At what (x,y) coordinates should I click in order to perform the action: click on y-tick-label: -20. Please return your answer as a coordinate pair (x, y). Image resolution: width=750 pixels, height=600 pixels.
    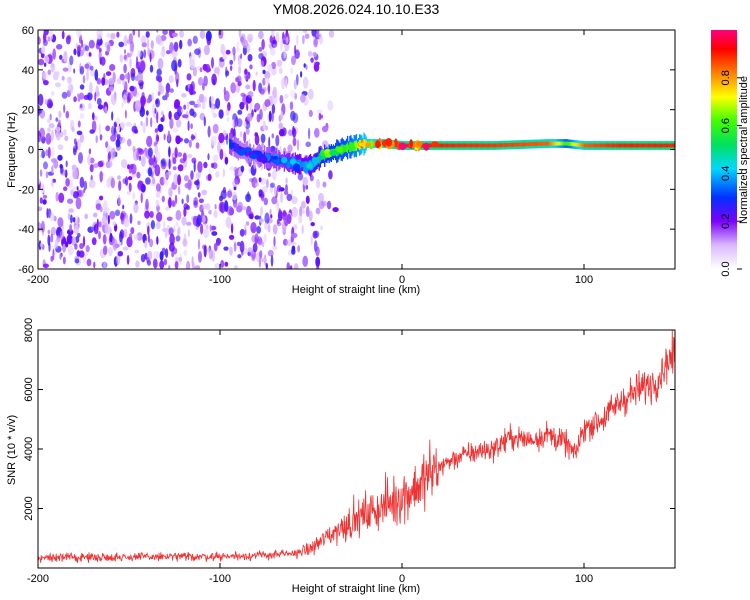
    Looking at the image, I should click on (26, 190).